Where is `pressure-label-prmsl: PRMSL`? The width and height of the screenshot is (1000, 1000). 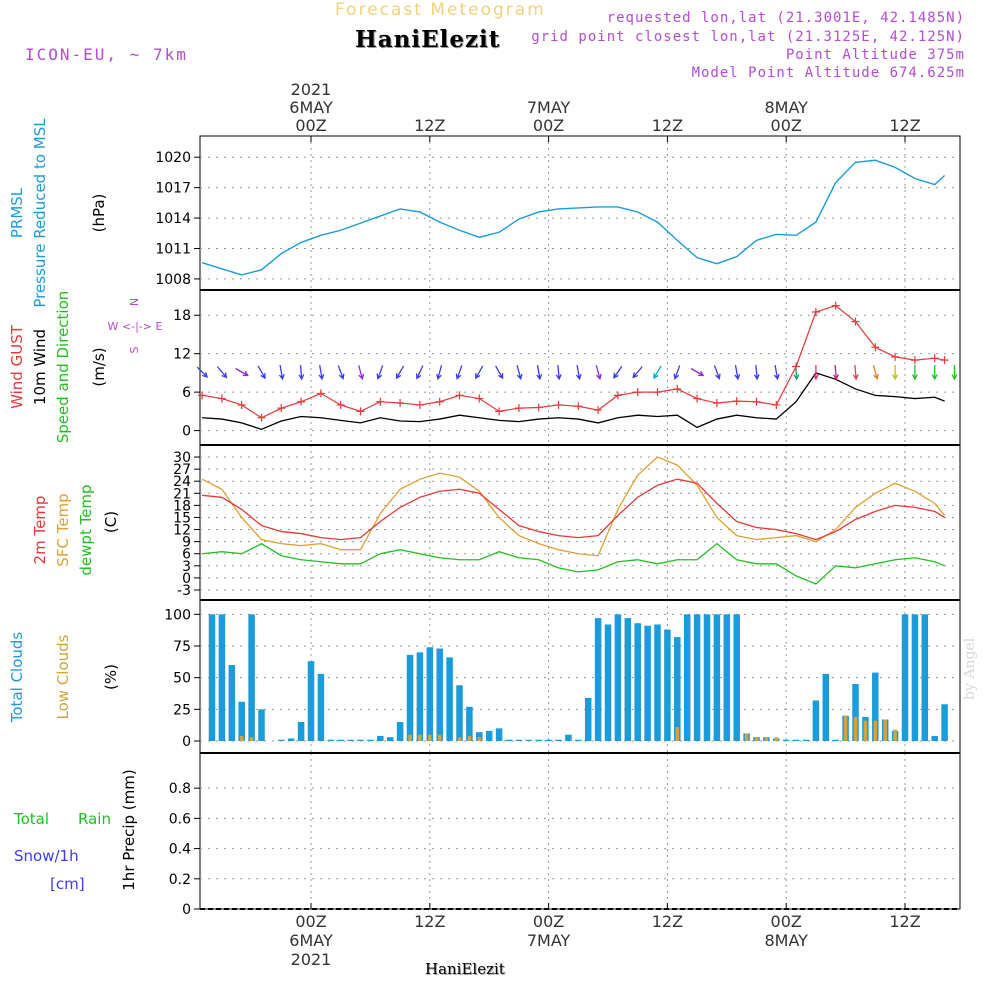
pressure-label-prmsl: PRMSL is located at coordinates (17, 212).